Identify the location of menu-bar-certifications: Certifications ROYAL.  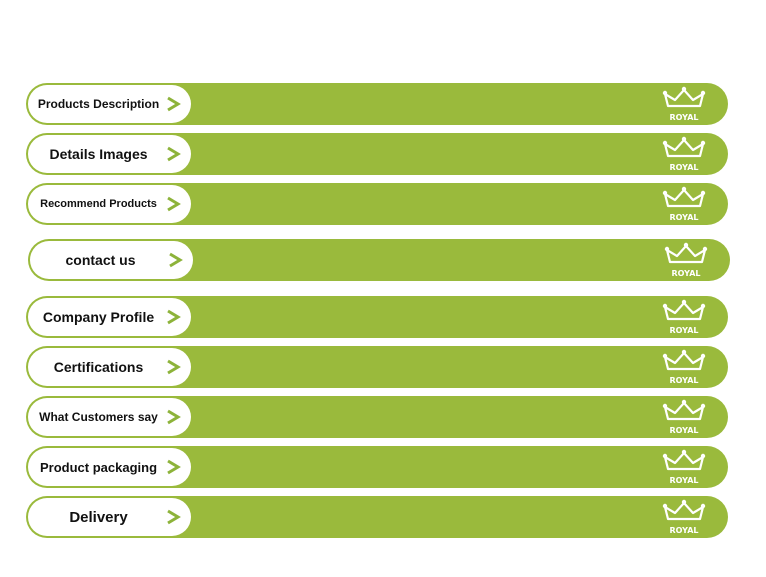
(377, 367).